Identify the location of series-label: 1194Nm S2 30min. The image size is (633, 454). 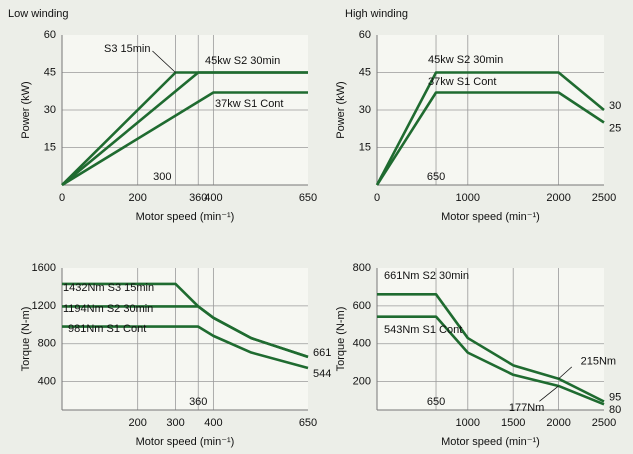
(108, 309).